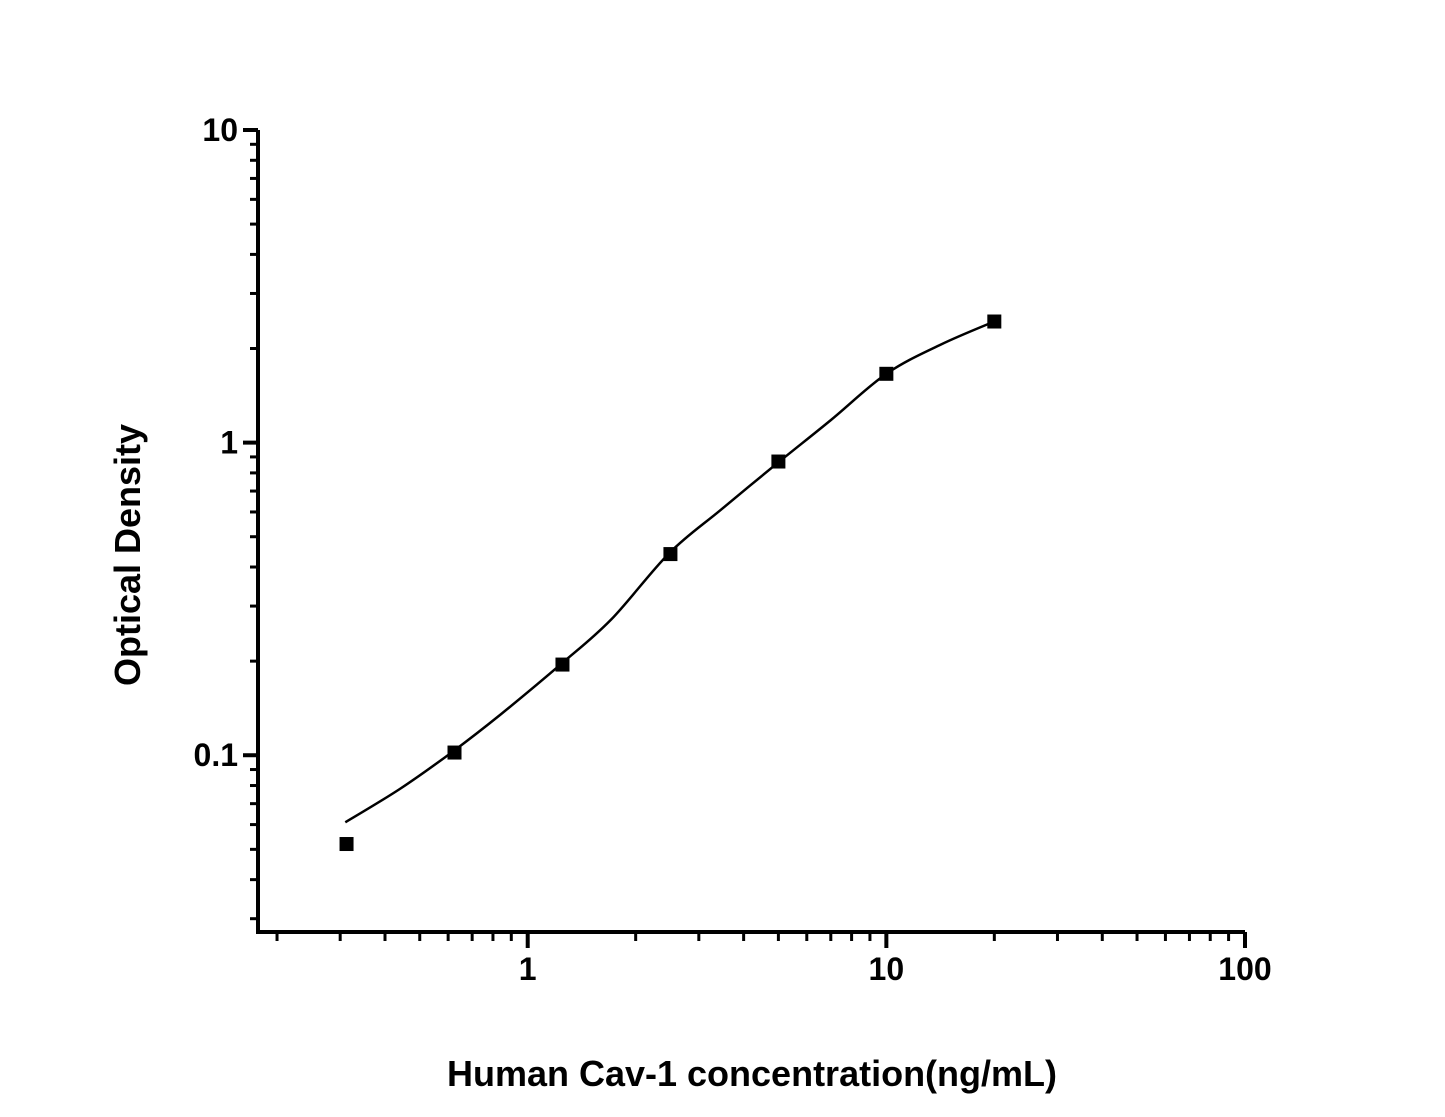 The image size is (1445, 1117). Describe the element at coordinates (220, 130) in the screenshot. I see `y-axis-tick-label: 10` at that location.